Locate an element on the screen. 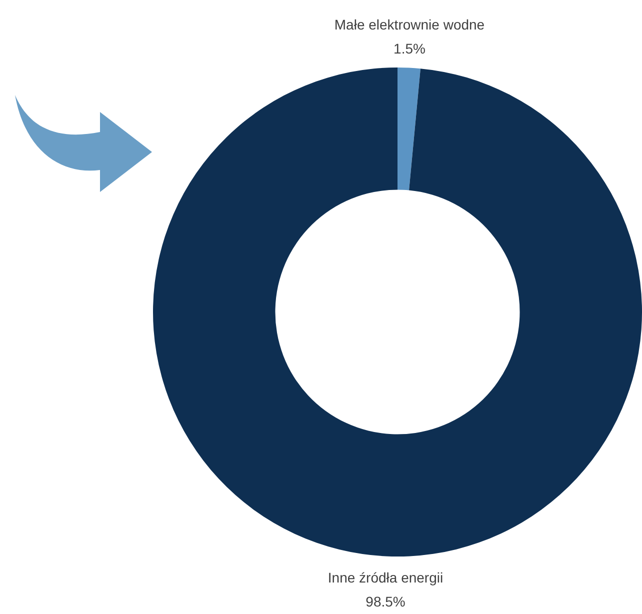  slice-label: Małe elektrownie wodne is located at coordinates (409, 24).